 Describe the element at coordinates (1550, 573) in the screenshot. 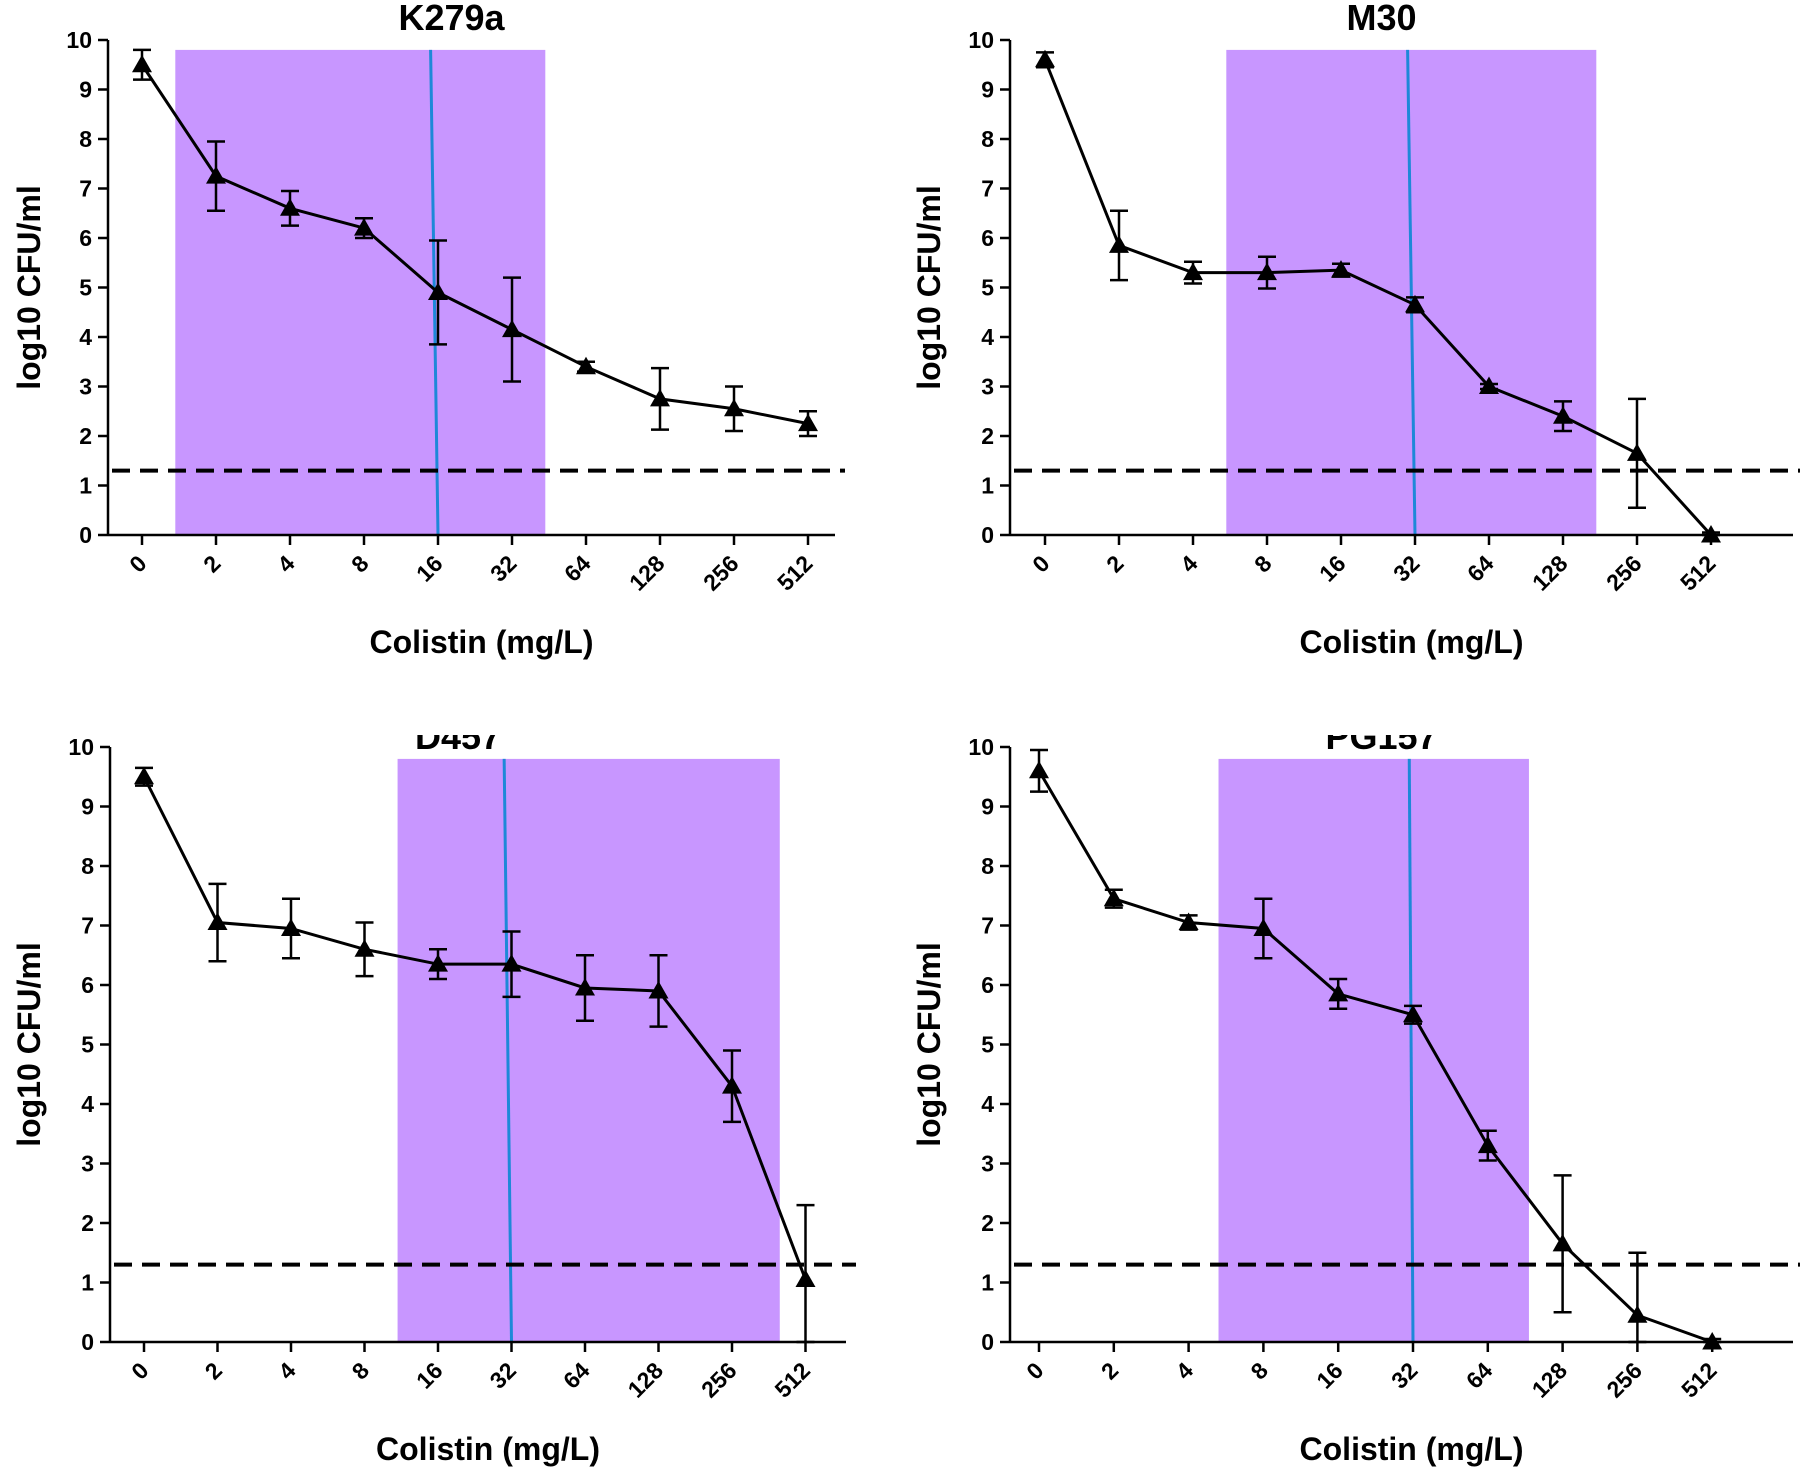

I see `m30-xtick-label-128: 128` at that location.